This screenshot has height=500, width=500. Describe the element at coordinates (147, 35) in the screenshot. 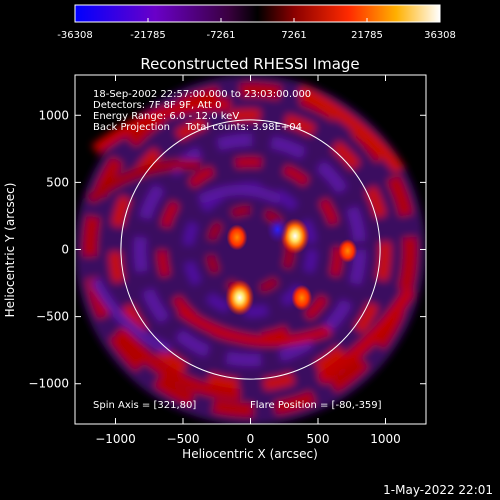

I see `colorbar-tick-label: -21785` at that location.